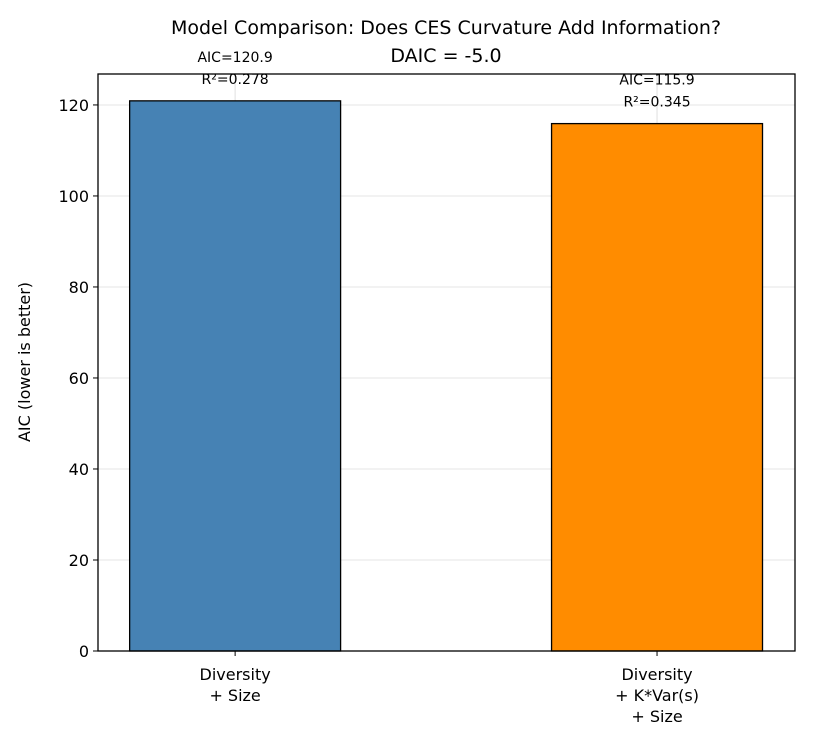 The width and height of the screenshot is (823, 751). I want to click on y-ticks: 0 20 40 60 80 100 120, so click(78, 378).